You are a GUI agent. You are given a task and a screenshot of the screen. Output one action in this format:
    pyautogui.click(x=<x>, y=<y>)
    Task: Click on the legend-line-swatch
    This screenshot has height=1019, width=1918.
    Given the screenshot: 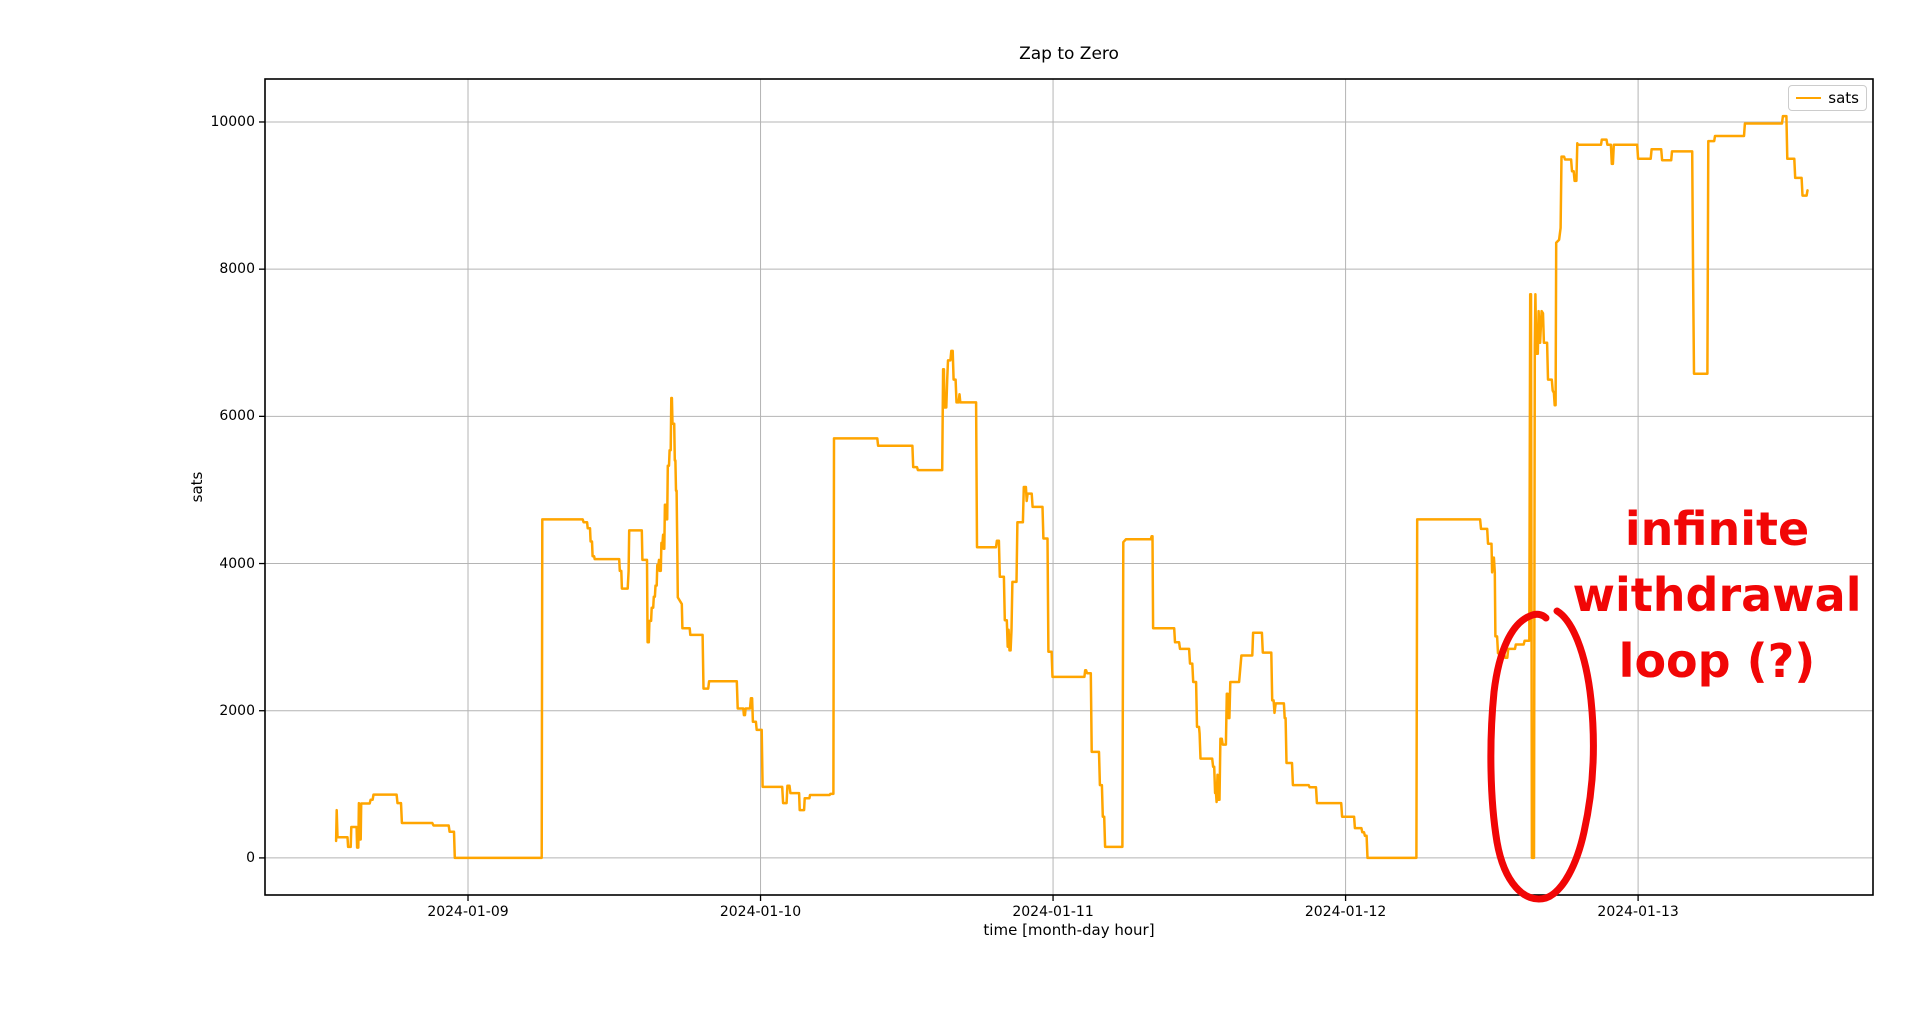 What is the action you would take?
    pyautogui.click(x=1809, y=98)
    